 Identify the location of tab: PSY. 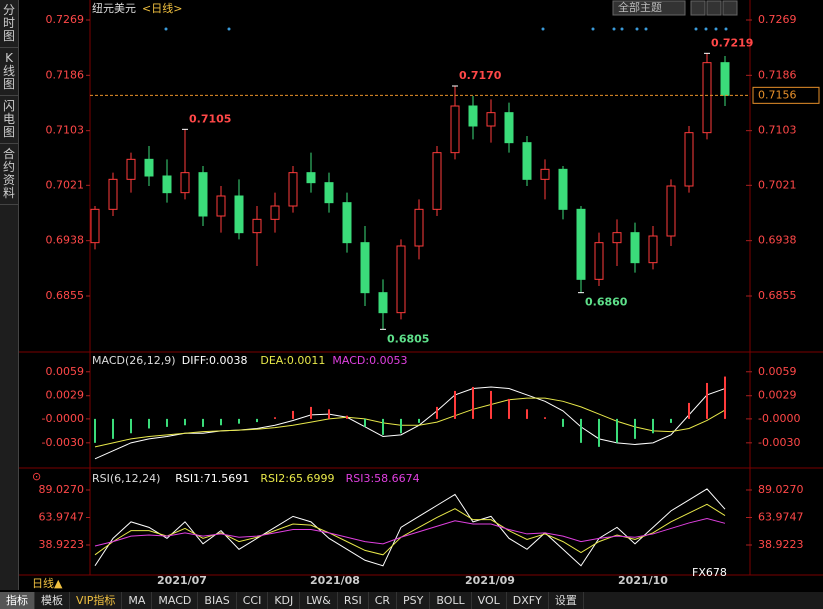
(414, 600).